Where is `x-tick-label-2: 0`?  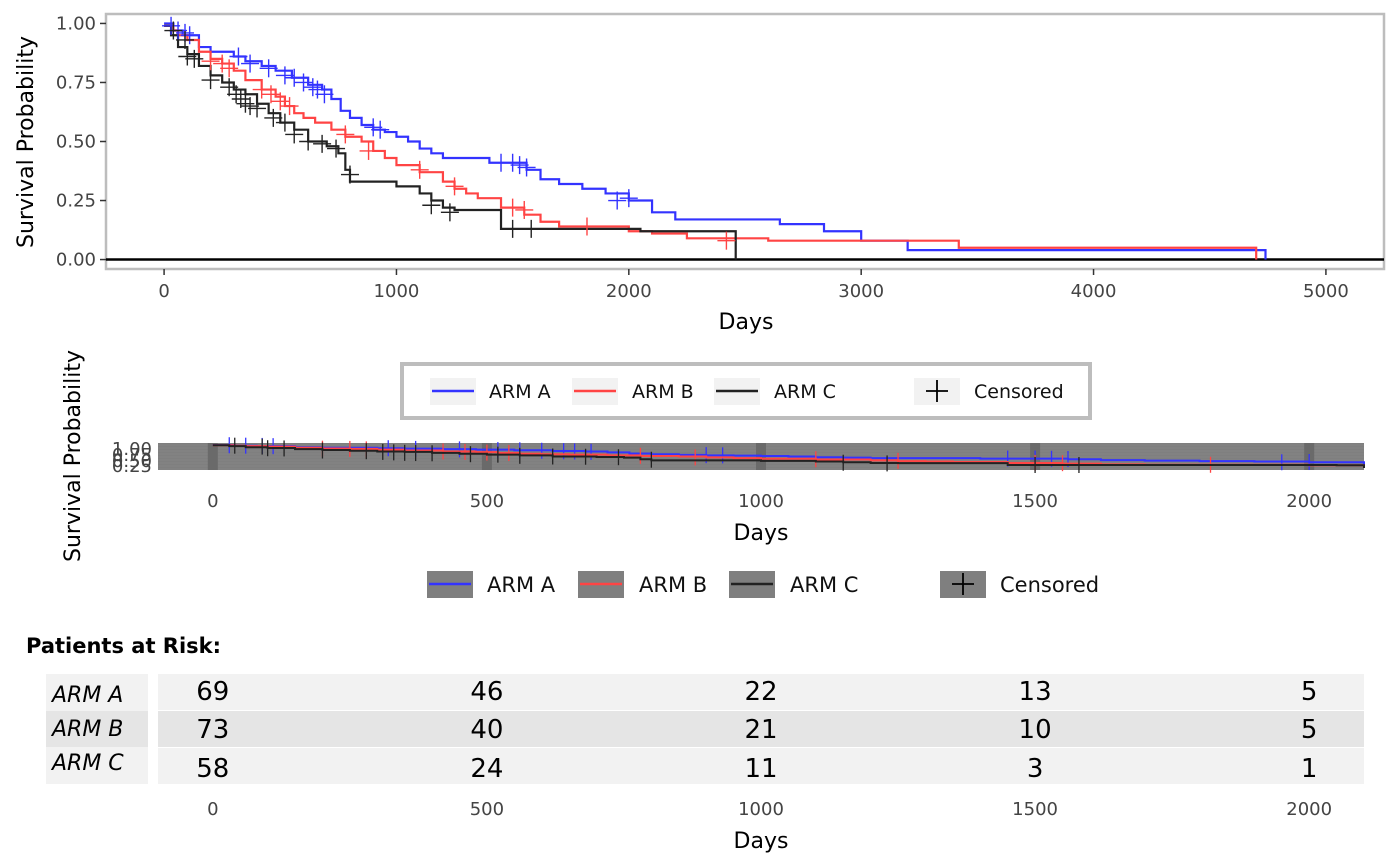
x-tick-label-2: 0 is located at coordinates (212, 501).